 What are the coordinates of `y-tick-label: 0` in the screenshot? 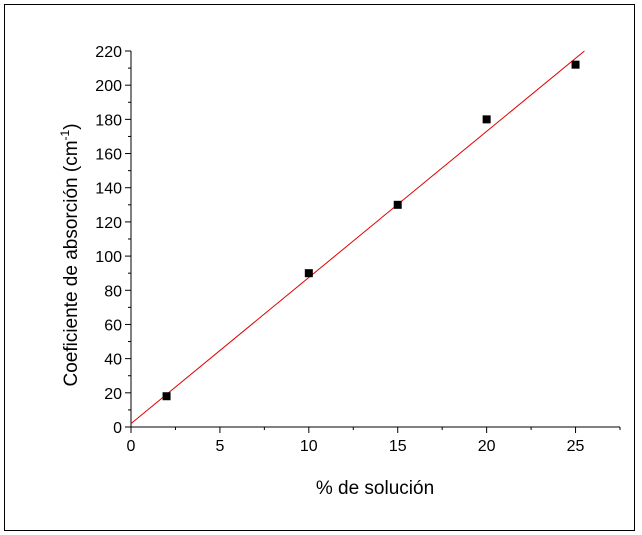 It's located at (117, 428).